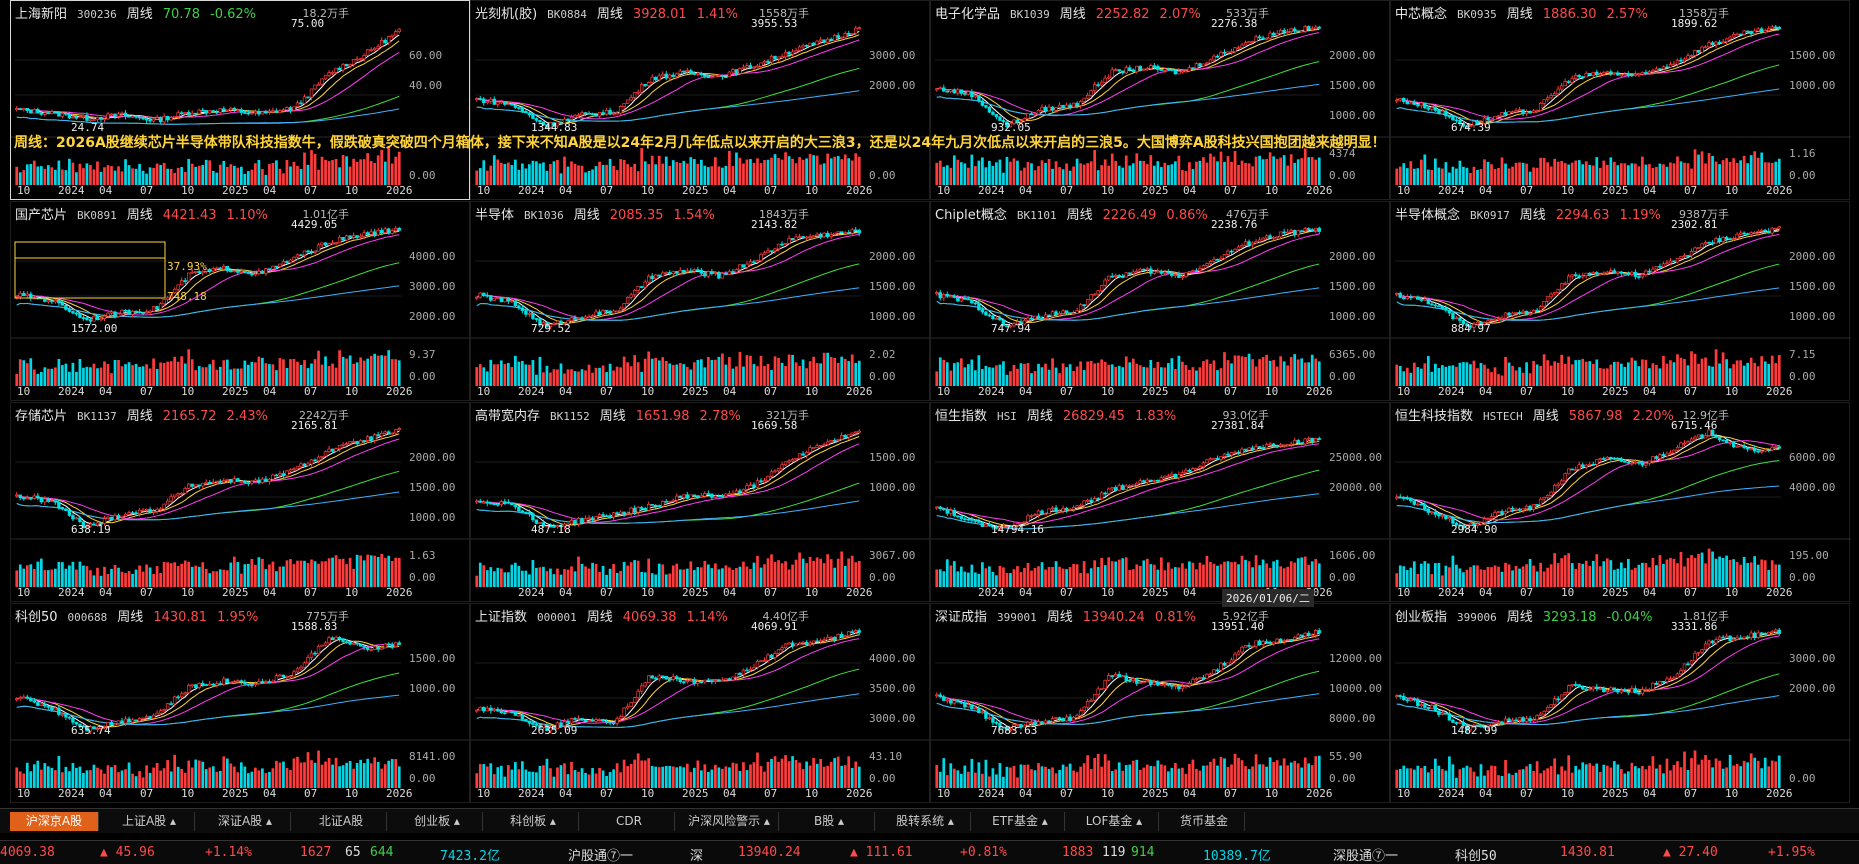 The height and width of the screenshot is (864, 1859). I want to click on ma10-line, so click(208, 275).